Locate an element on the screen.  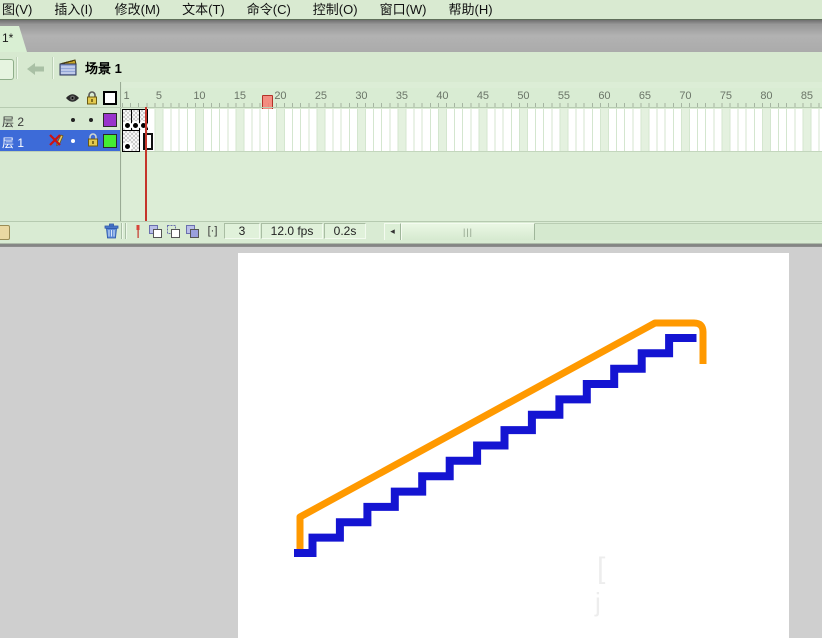
ruler-label-50: 50 is located at coordinates (523, 96).